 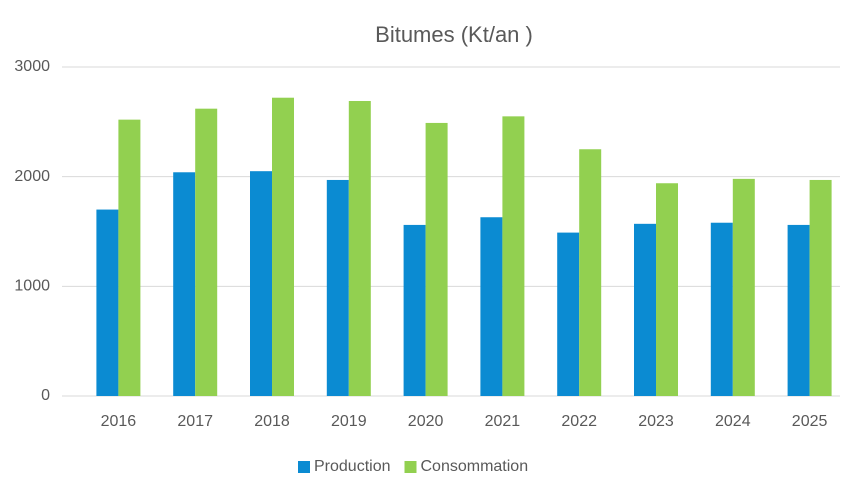 What do you see at coordinates (656, 421) in the screenshot?
I see `x-tick-label: 2023` at bounding box center [656, 421].